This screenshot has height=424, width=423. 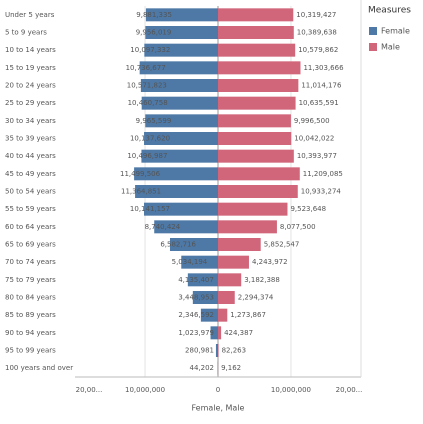 What do you see at coordinates (163, 227) in the screenshot?
I see `data-label: 8,740,424` at bounding box center [163, 227].